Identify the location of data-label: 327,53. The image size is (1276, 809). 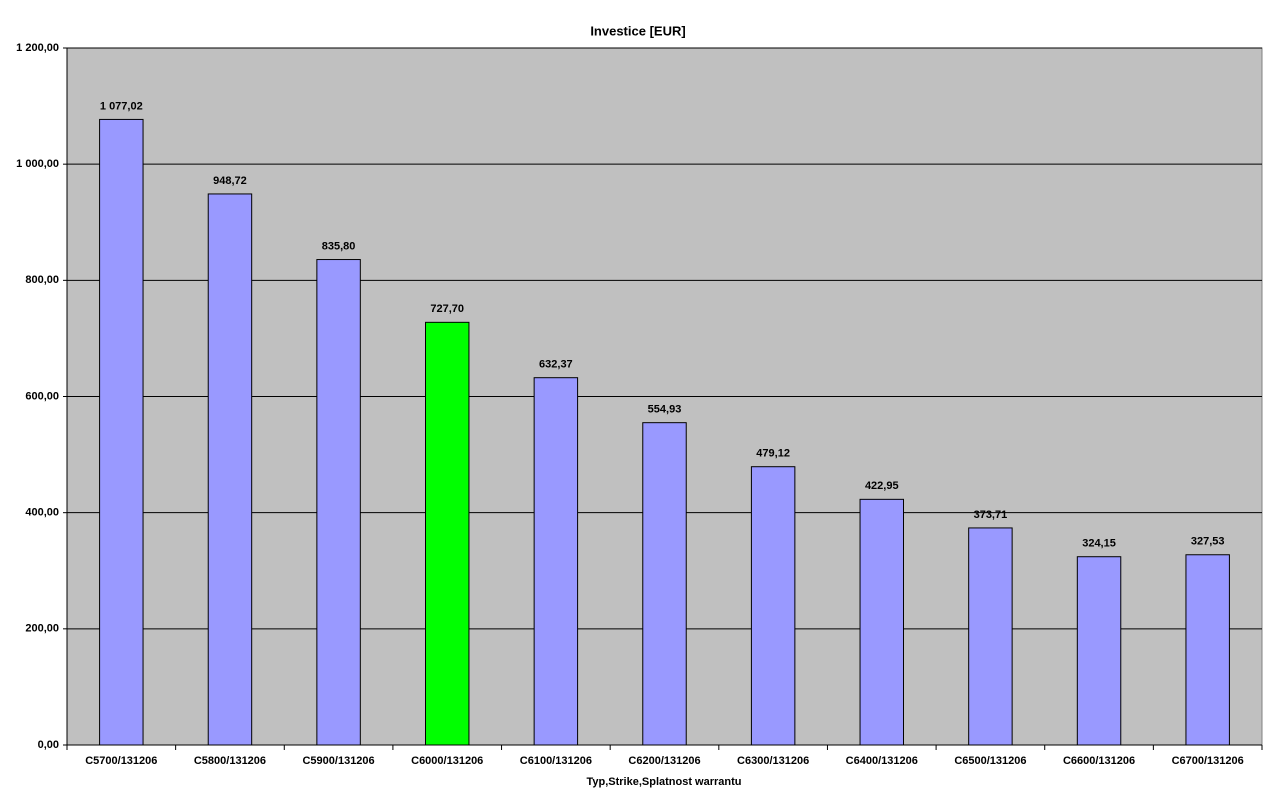
(1208, 542).